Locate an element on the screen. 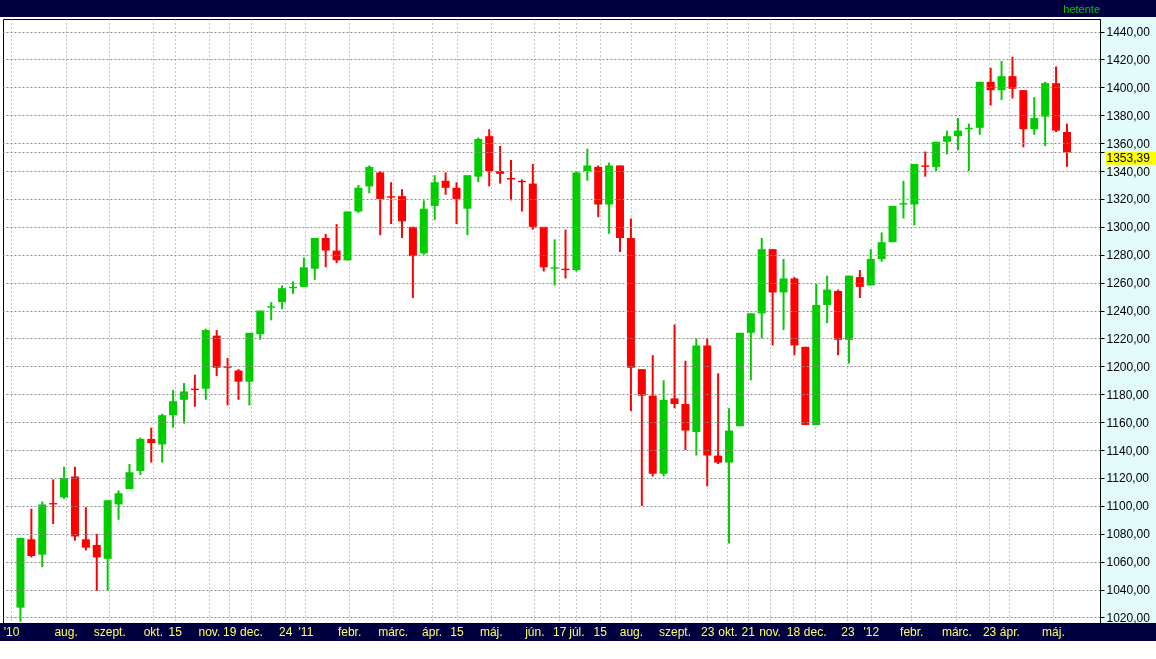 The width and height of the screenshot is (1156, 659). y-tick-label: 1220,00 is located at coordinates (1128, 338).